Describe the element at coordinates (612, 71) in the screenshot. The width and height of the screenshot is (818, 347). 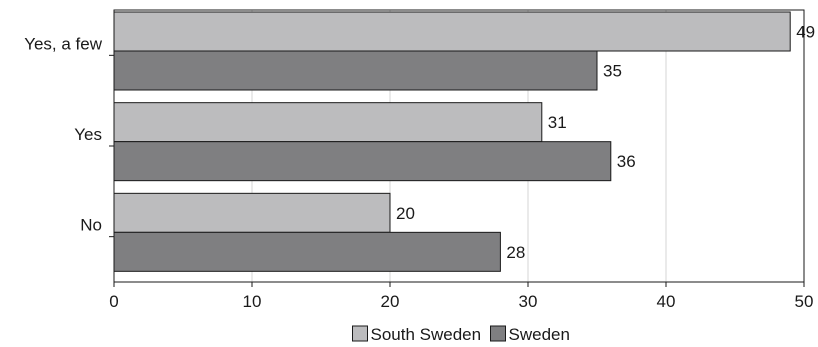
I see `data-label: 35` at that location.